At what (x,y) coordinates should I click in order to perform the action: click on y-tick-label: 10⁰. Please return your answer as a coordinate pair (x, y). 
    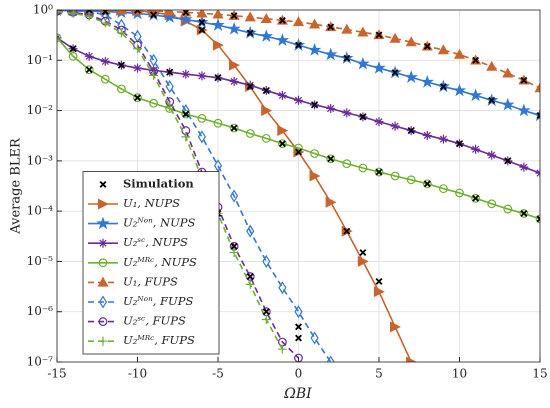
    Looking at the image, I should click on (43, 10).